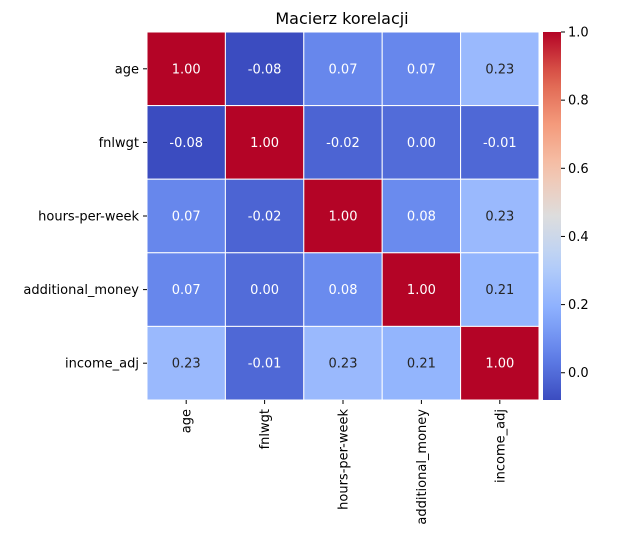 Image resolution: width=625 pixels, height=545 pixels. What do you see at coordinates (88, 217) in the screenshot?
I see `y-tick-label: hours-per-week` at bounding box center [88, 217].